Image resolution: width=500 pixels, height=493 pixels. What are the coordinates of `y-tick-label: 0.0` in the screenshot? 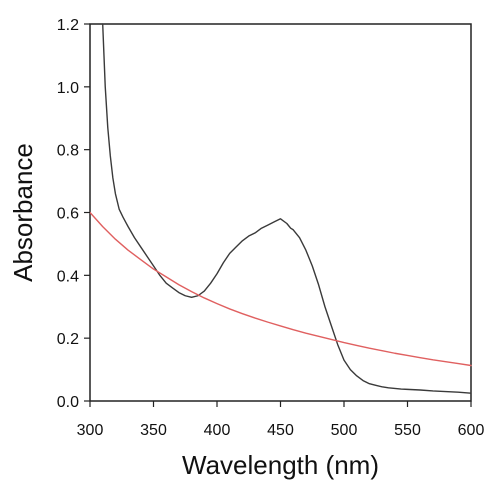 It's located at (68, 402).